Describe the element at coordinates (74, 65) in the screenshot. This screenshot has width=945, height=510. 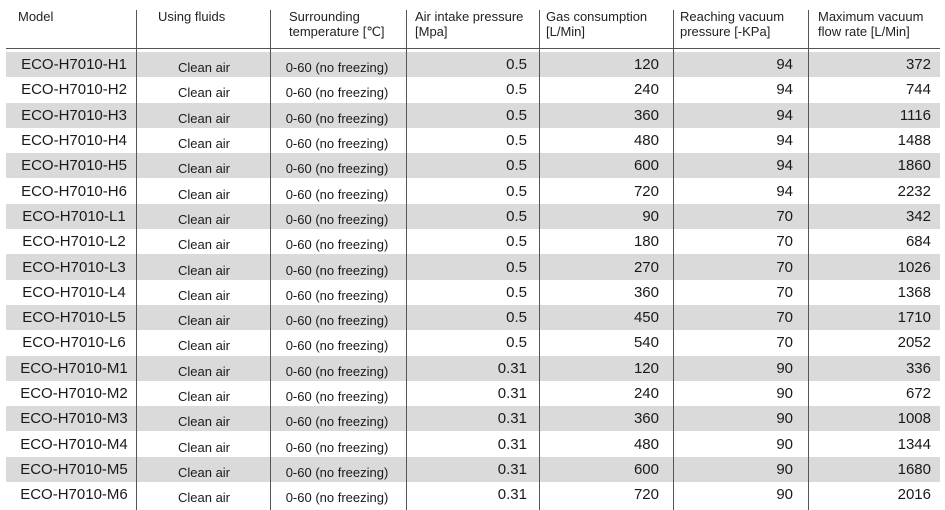
I see `cell-model: ECO-H7010-H1` at that location.